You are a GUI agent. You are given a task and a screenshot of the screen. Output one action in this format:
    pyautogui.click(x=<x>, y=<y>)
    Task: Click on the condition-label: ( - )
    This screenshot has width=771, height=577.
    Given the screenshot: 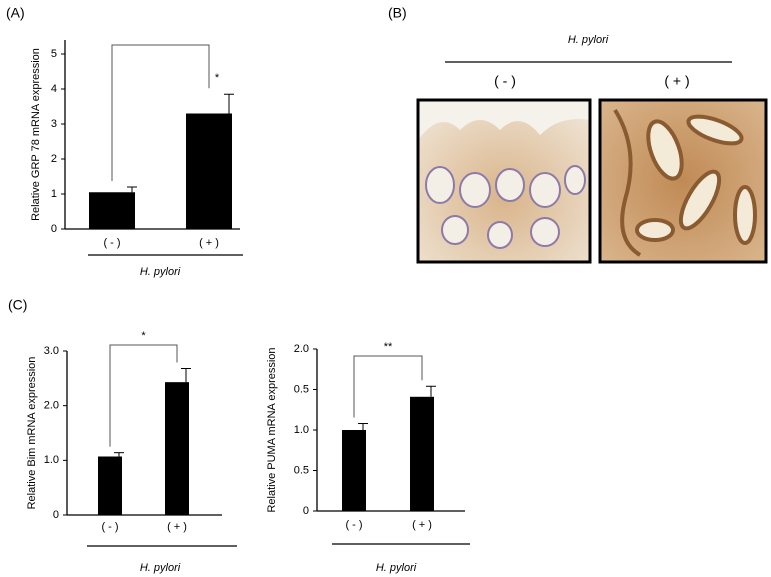 What is the action you would take?
    pyautogui.click(x=505, y=81)
    